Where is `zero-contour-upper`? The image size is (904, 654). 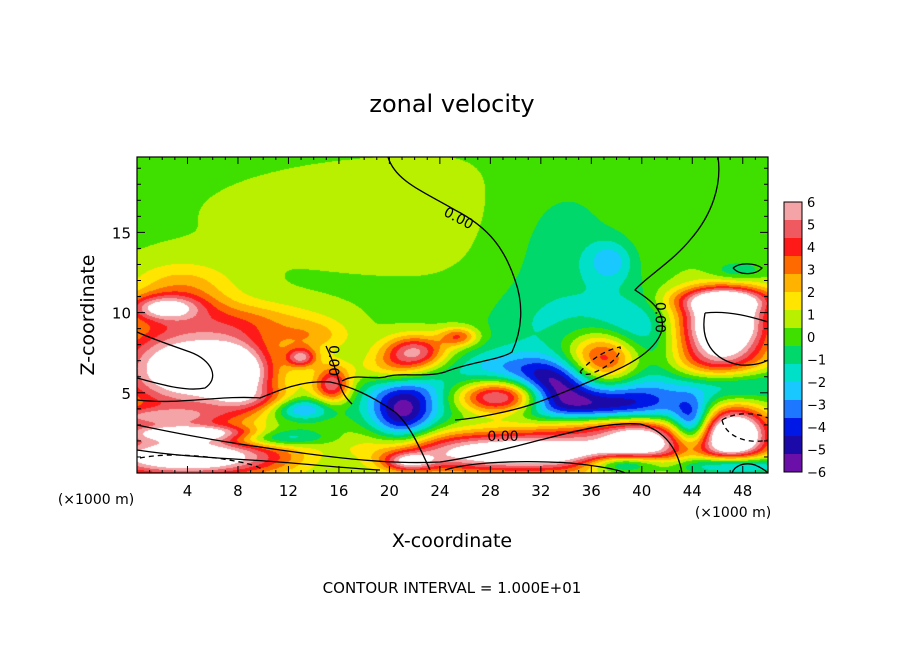 zero-contour-upper is located at coordinates (431, 269).